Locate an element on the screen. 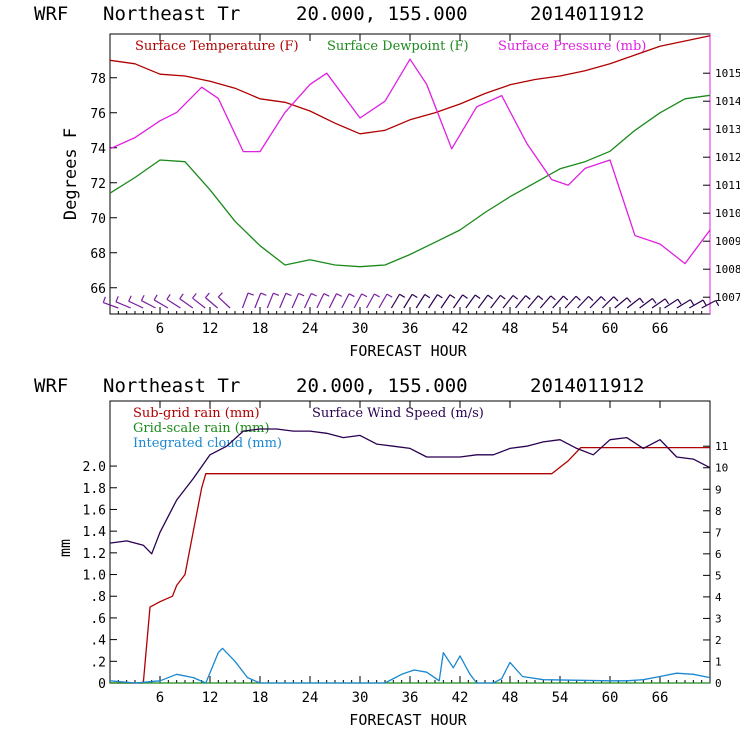 The image size is (740, 740). y-tick-label: .4 is located at coordinates (98, 641).